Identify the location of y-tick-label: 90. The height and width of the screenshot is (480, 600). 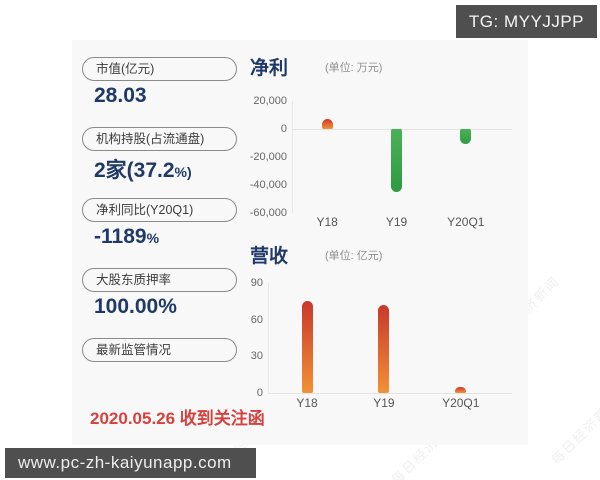
(256, 283).